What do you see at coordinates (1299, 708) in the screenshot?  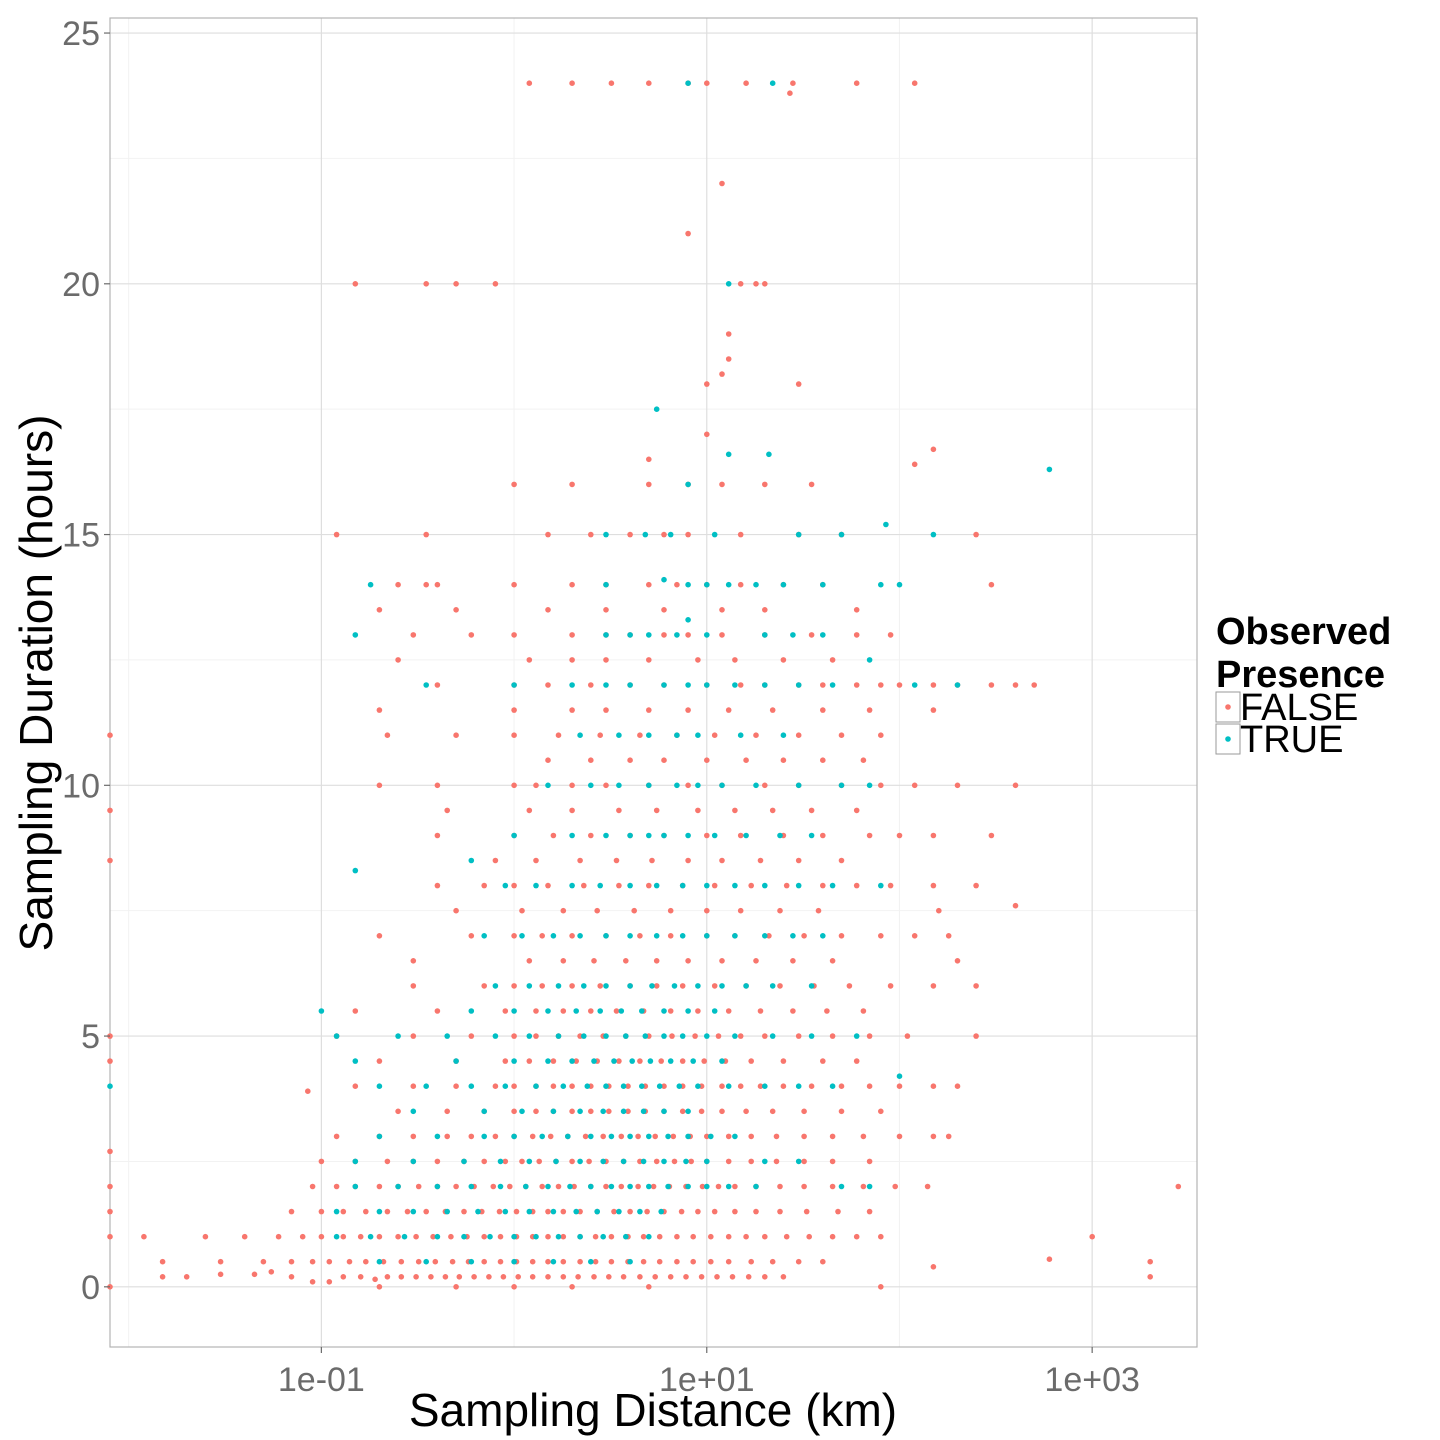 I see `legend-label: FALSE` at bounding box center [1299, 708].